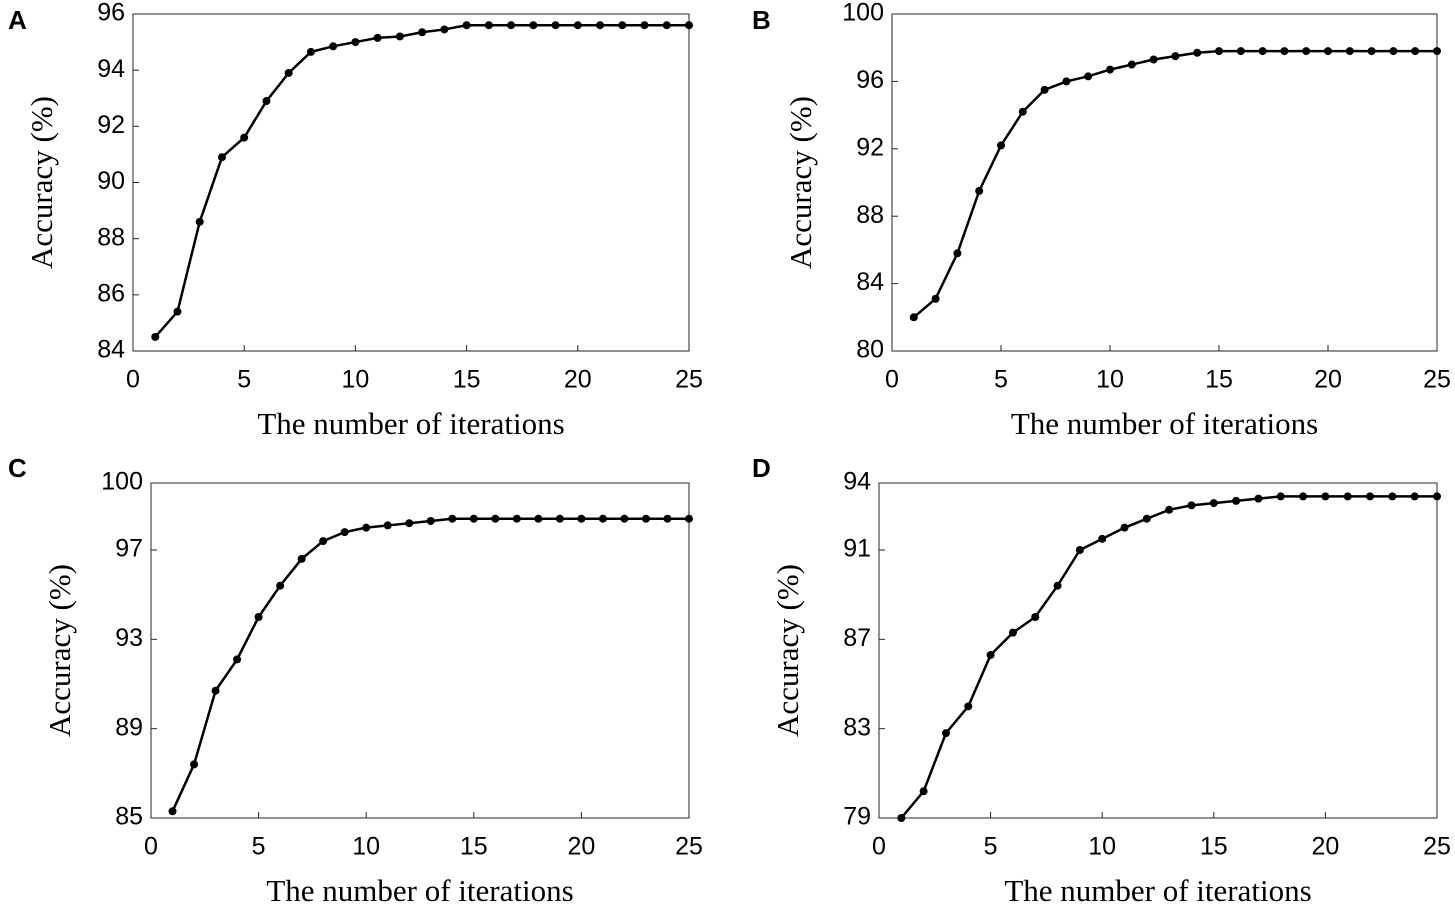 The width and height of the screenshot is (1455, 912). What do you see at coordinates (17, 468) in the screenshot?
I see `panel-label: C` at bounding box center [17, 468].